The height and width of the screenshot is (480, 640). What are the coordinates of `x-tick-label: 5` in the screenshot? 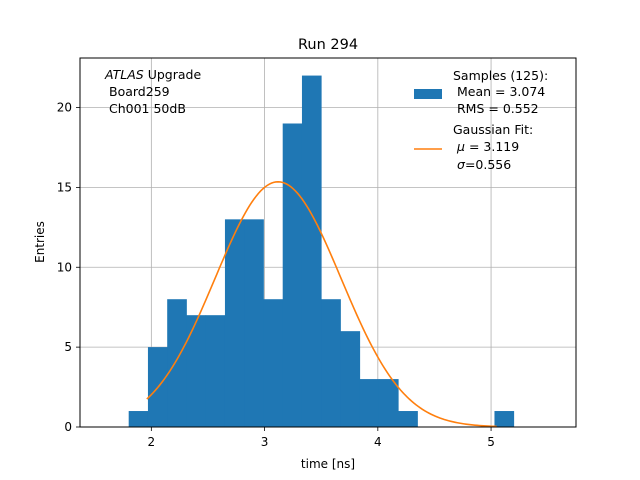 It's located at (491, 442).